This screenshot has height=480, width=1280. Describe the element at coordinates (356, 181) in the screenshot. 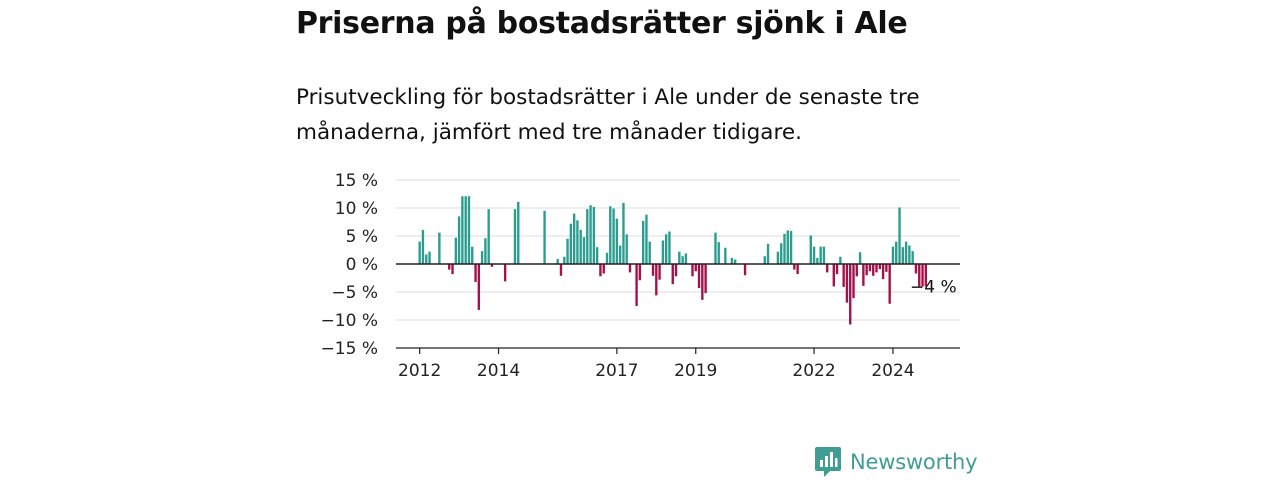

I see `y-tick-label: 15 %` at that location.